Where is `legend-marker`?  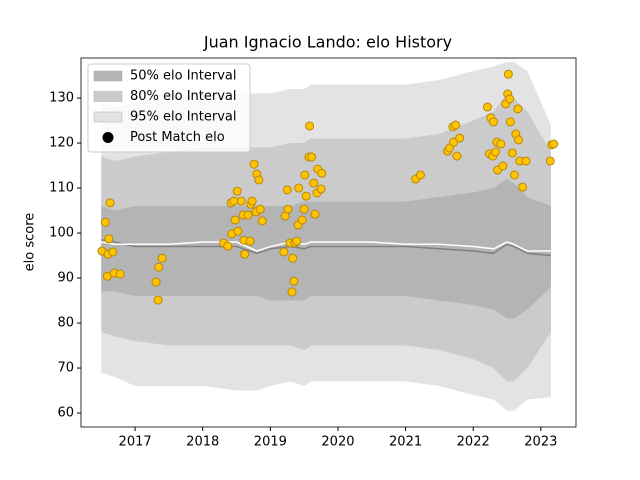 legend-marker is located at coordinates (108, 137).